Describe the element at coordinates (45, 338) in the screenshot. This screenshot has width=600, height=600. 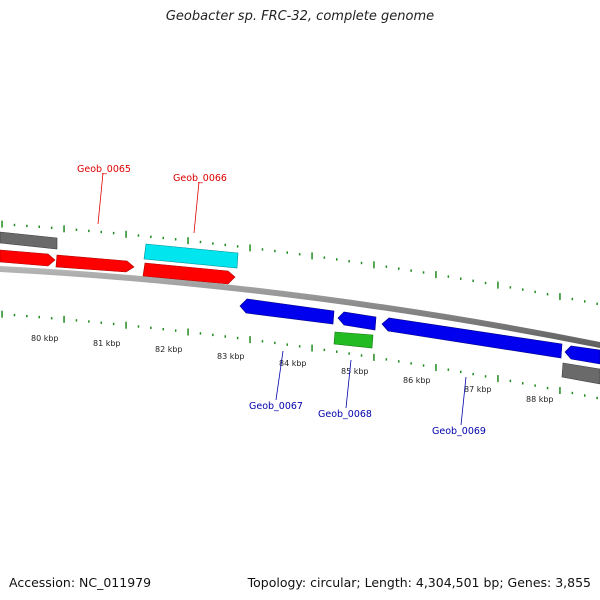
I see `scale-label-80kbp: 80 kbp` at that location.